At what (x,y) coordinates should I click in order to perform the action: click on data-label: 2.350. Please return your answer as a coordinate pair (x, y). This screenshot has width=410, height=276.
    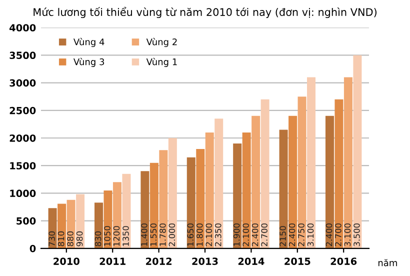
    Looking at the image, I should click on (218, 234).